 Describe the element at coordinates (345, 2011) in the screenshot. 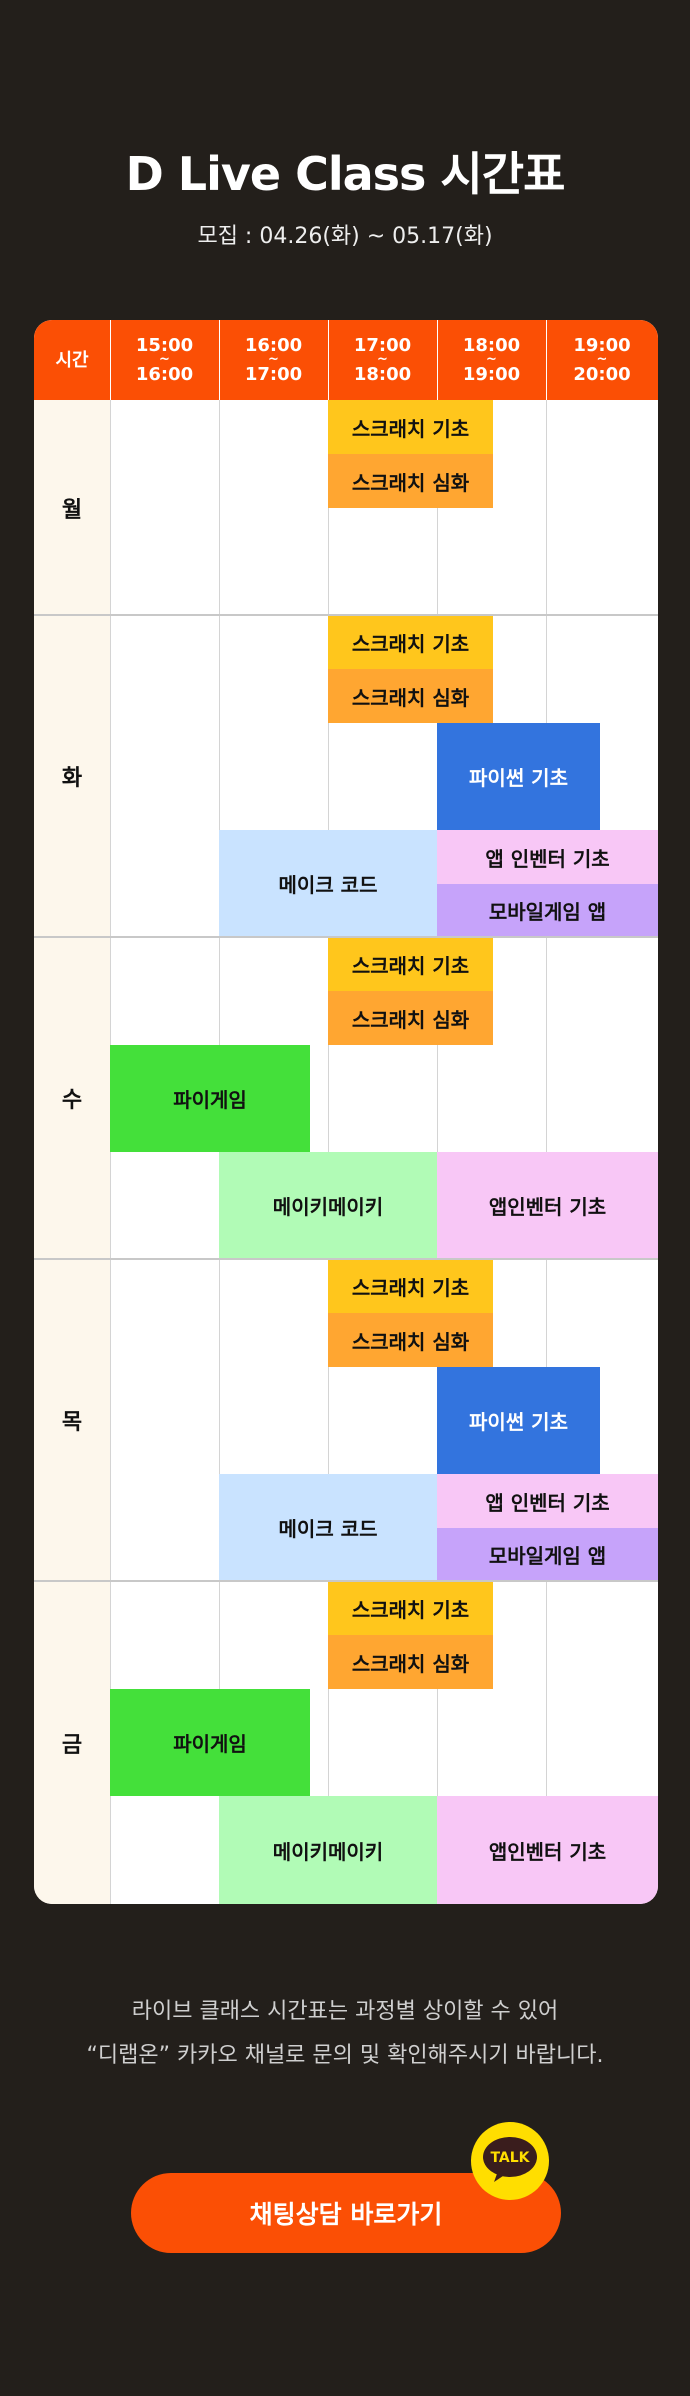

I see `notice-line-1: 라이브 클래스 시간표는 과정별 상이할 수 있어` at that location.